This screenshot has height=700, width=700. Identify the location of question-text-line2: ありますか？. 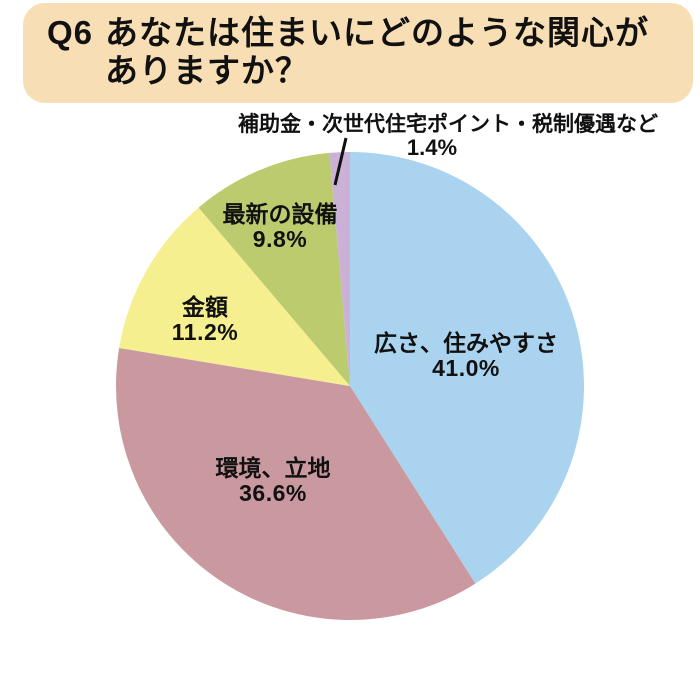
(207, 70).